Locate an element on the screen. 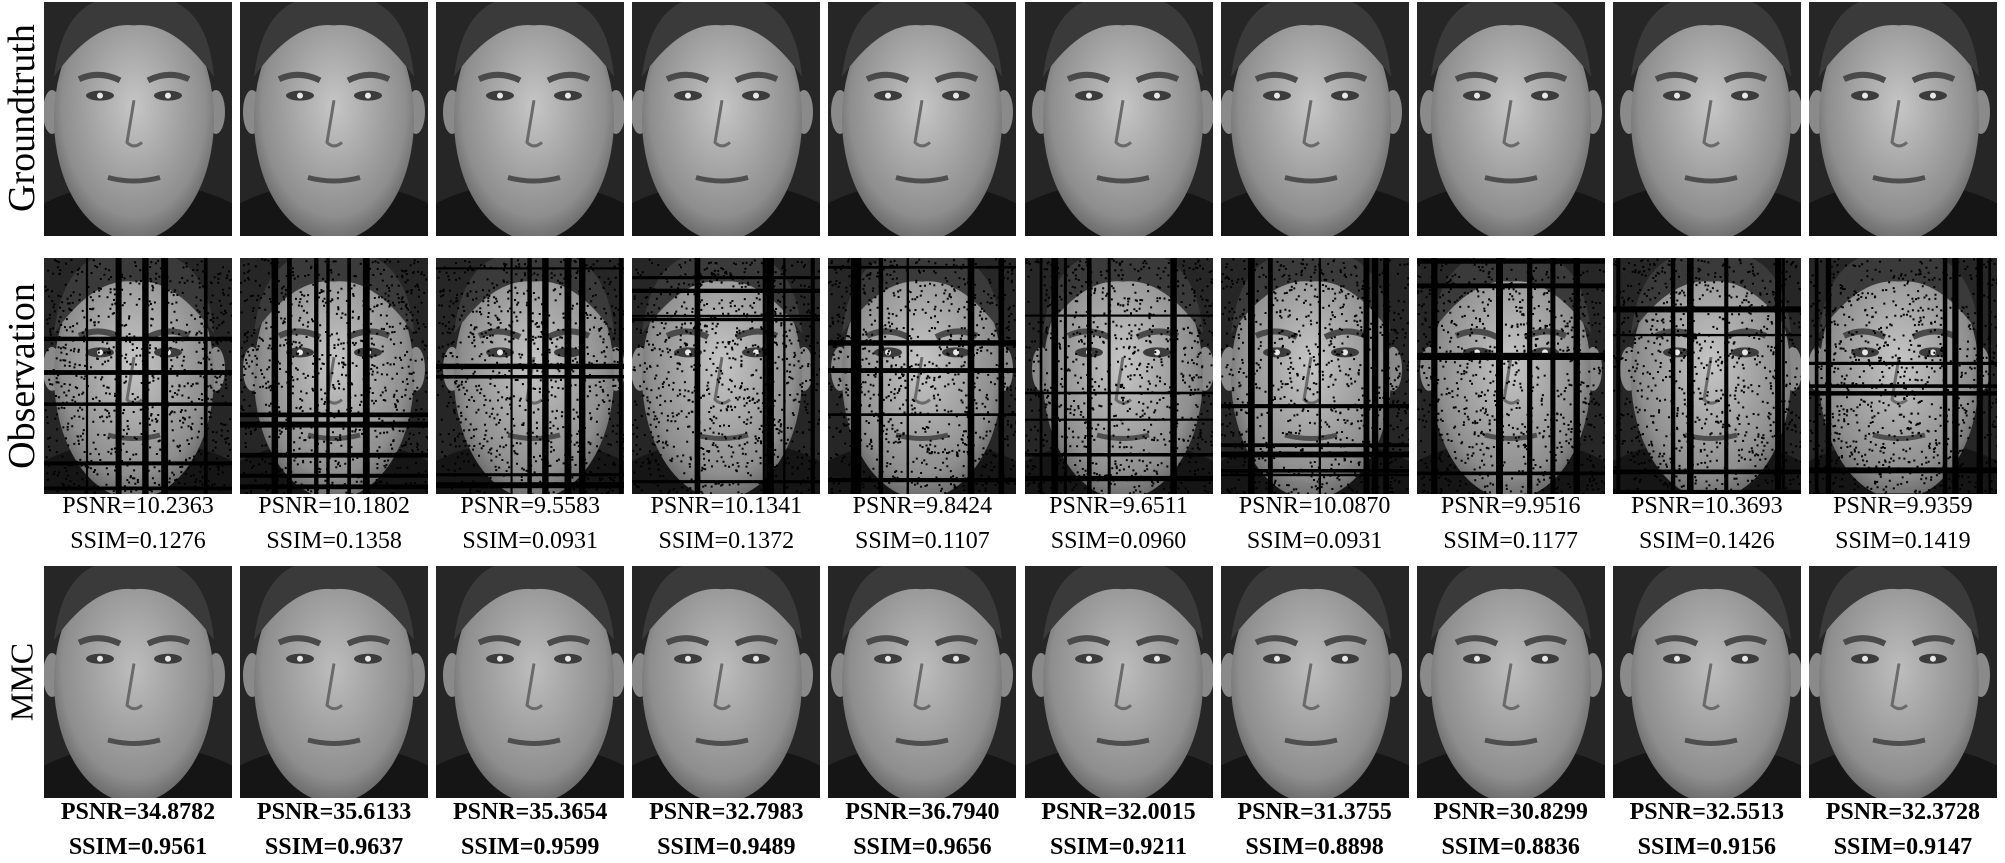 The height and width of the screenshot is (863, 2005). row-label-observation: Observation is located at coordinates (22, 376).